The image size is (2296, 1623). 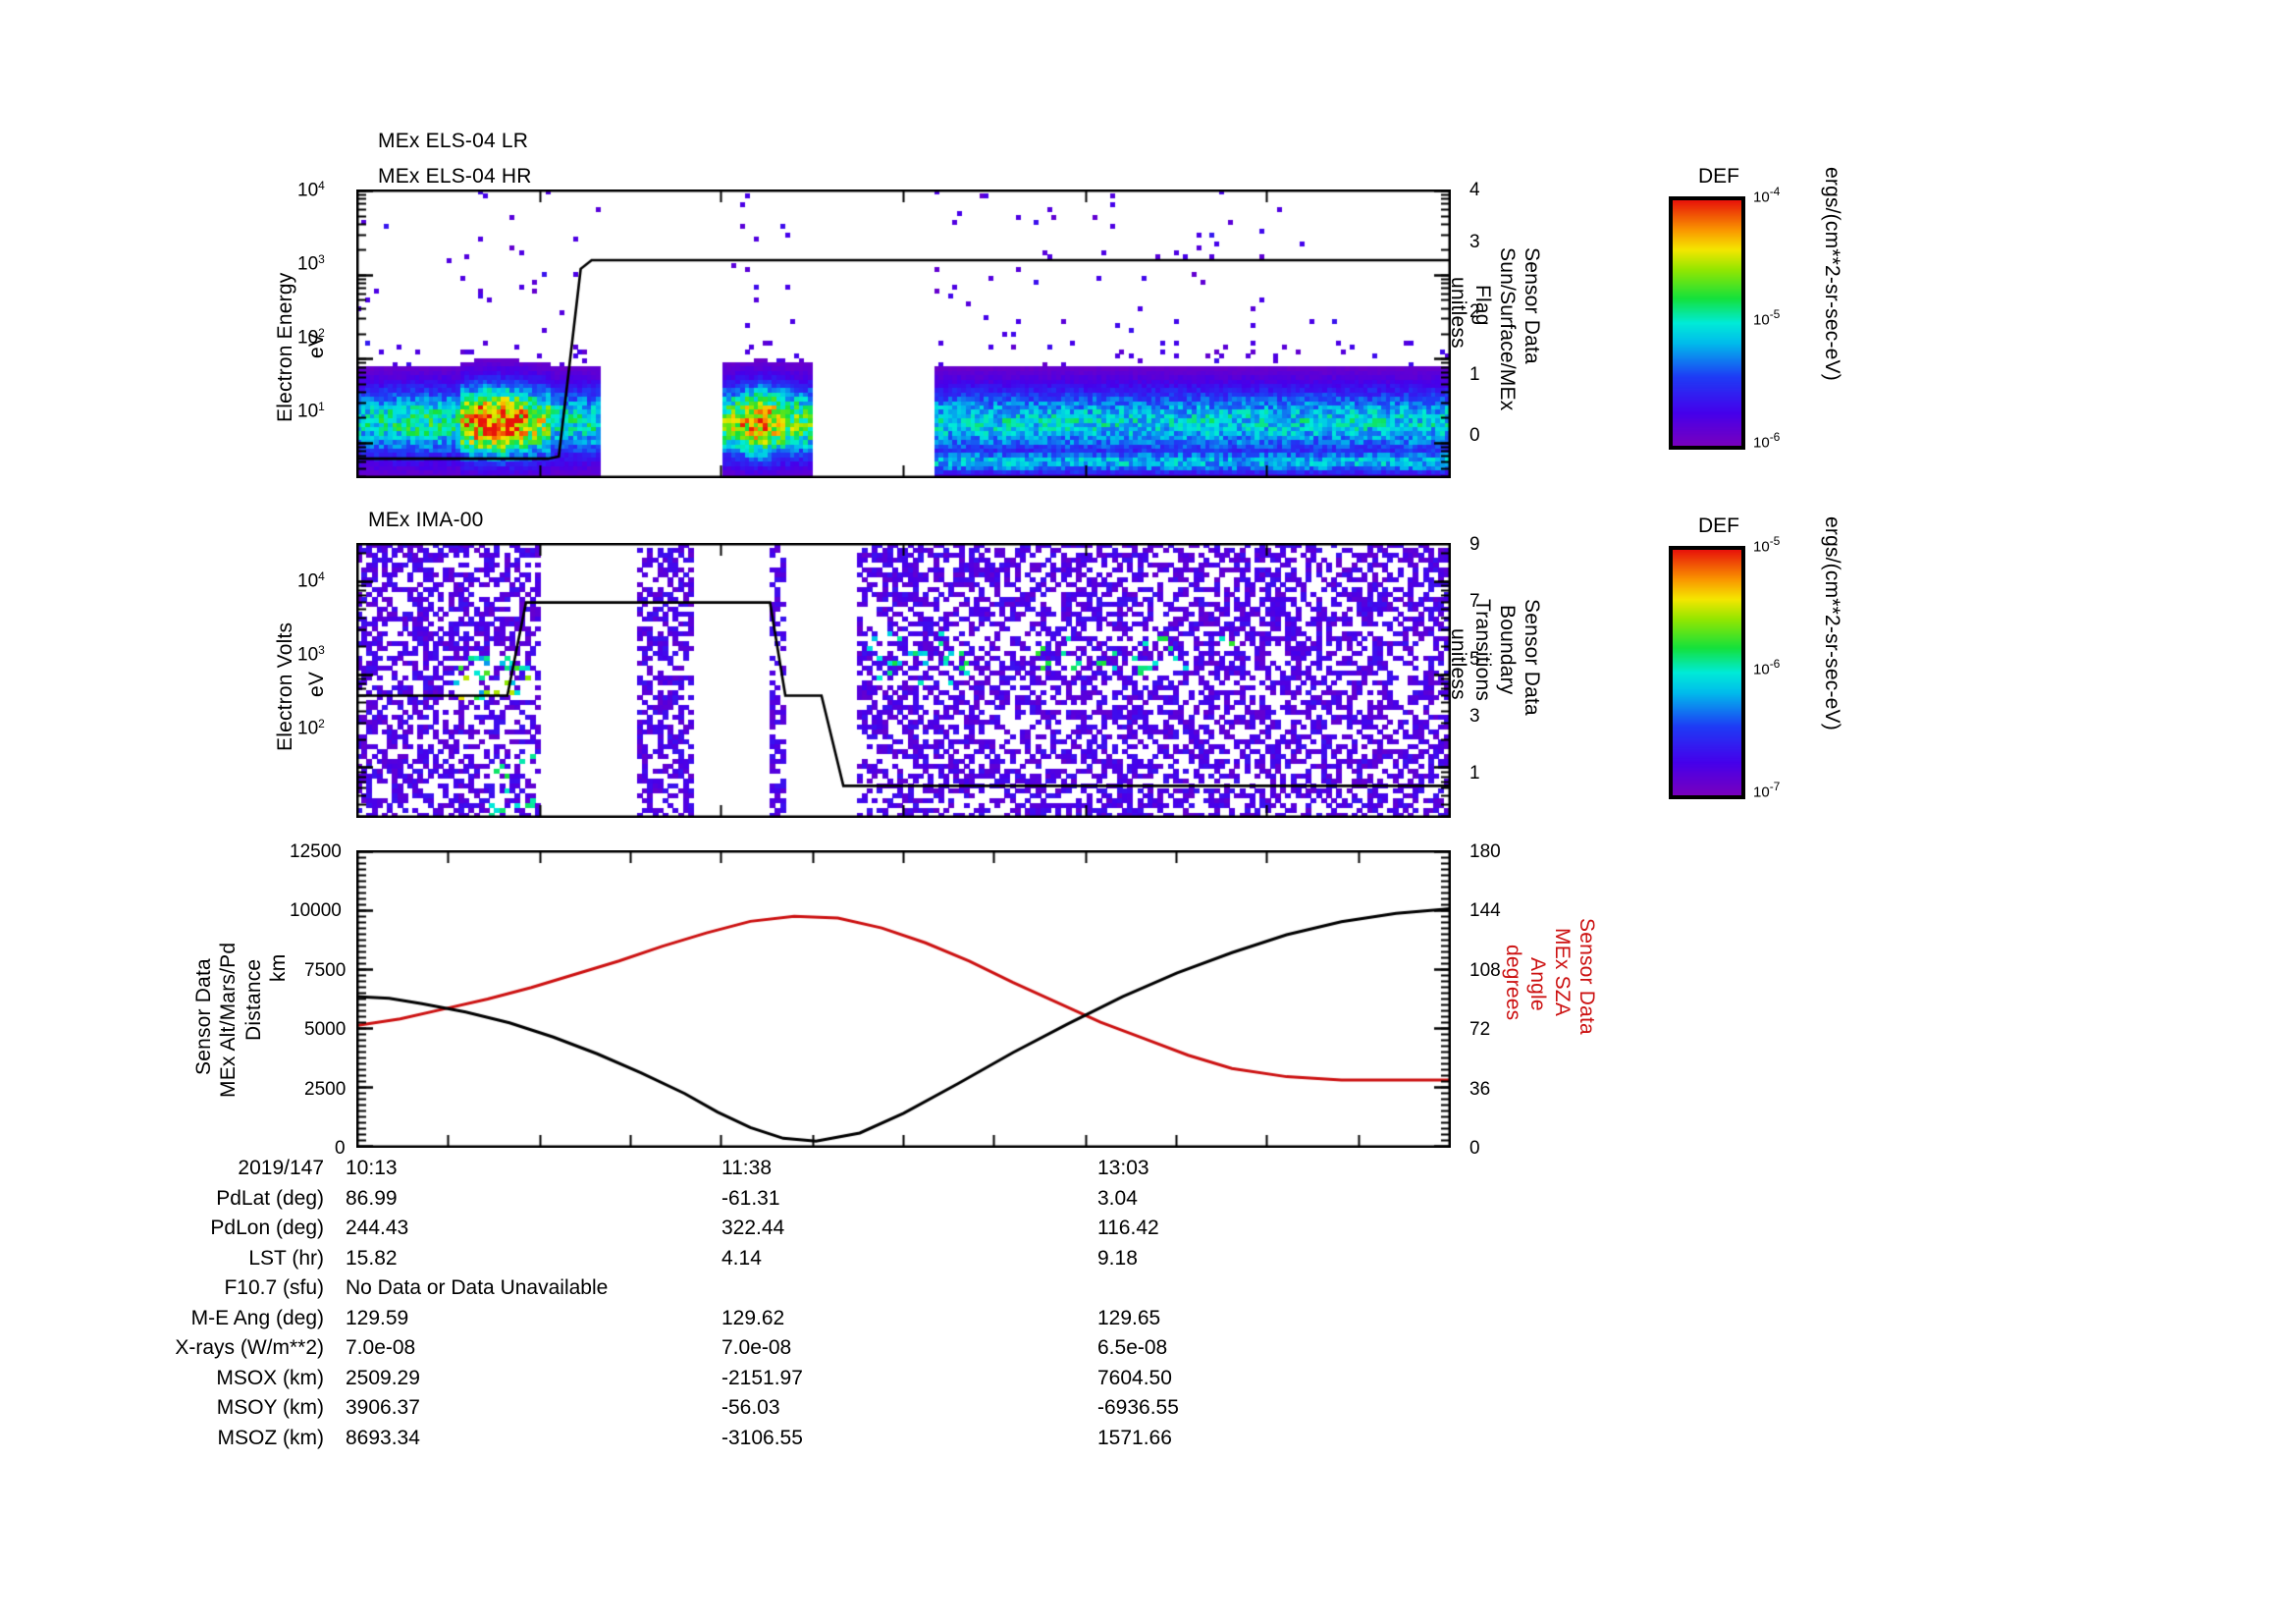 What do you see at coordinates (311, 337) in the screenshot?
I see `panel1-ytick-2: 10²` at bounding box center [311, 337].